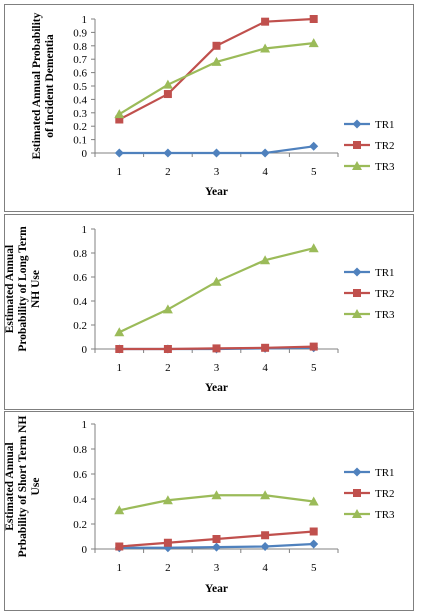 The height and width of the screenshot is (615, 422). I want to click on series-line, so click(216, 290).